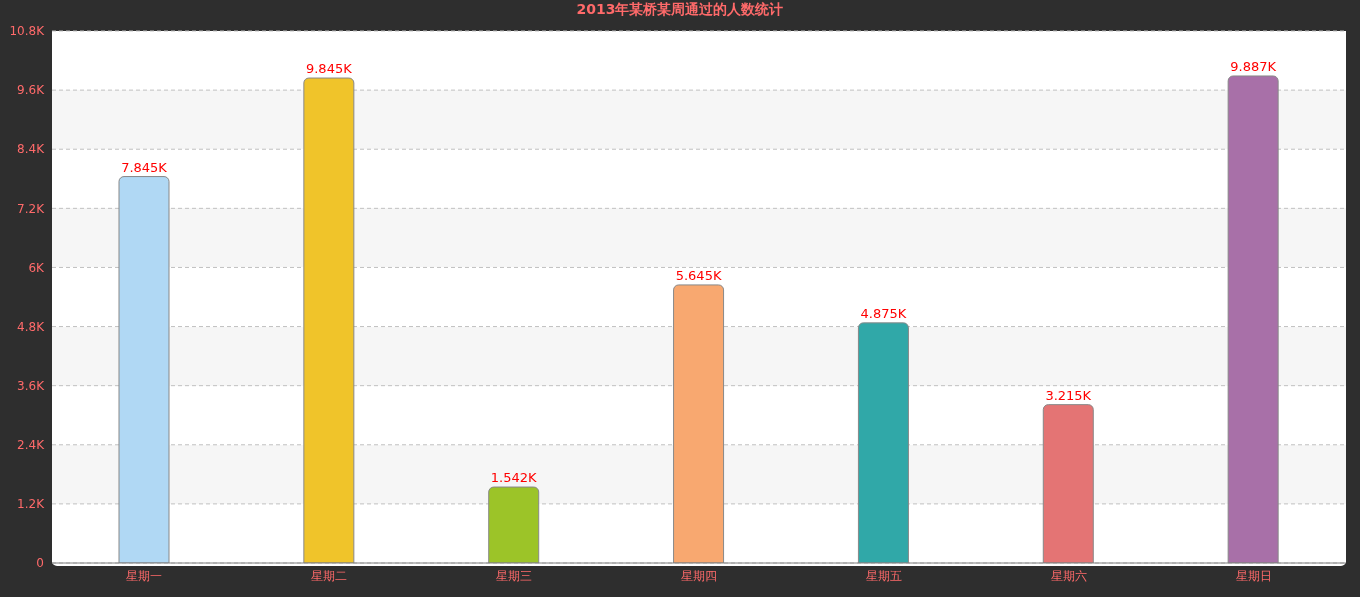  Describe the element at coordinates (680, 10) in the screenshot. I see `chart-title: 2013年某桥某周通过的人数统计` at that location.